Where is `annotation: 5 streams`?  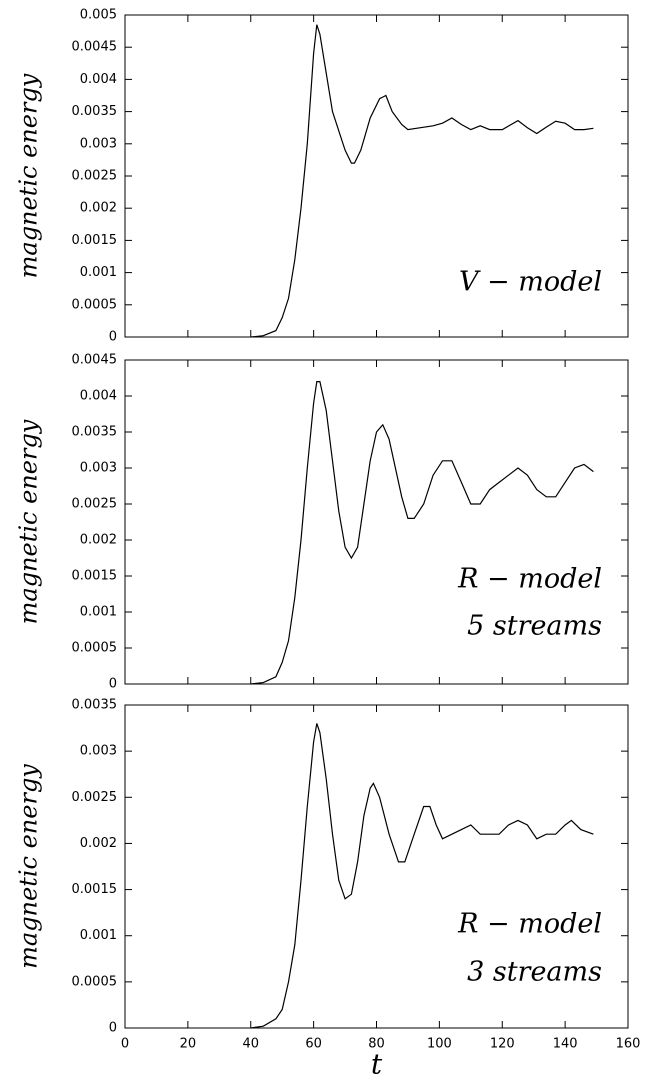
annotation: 5 streams is located at coordinates (534, 626).